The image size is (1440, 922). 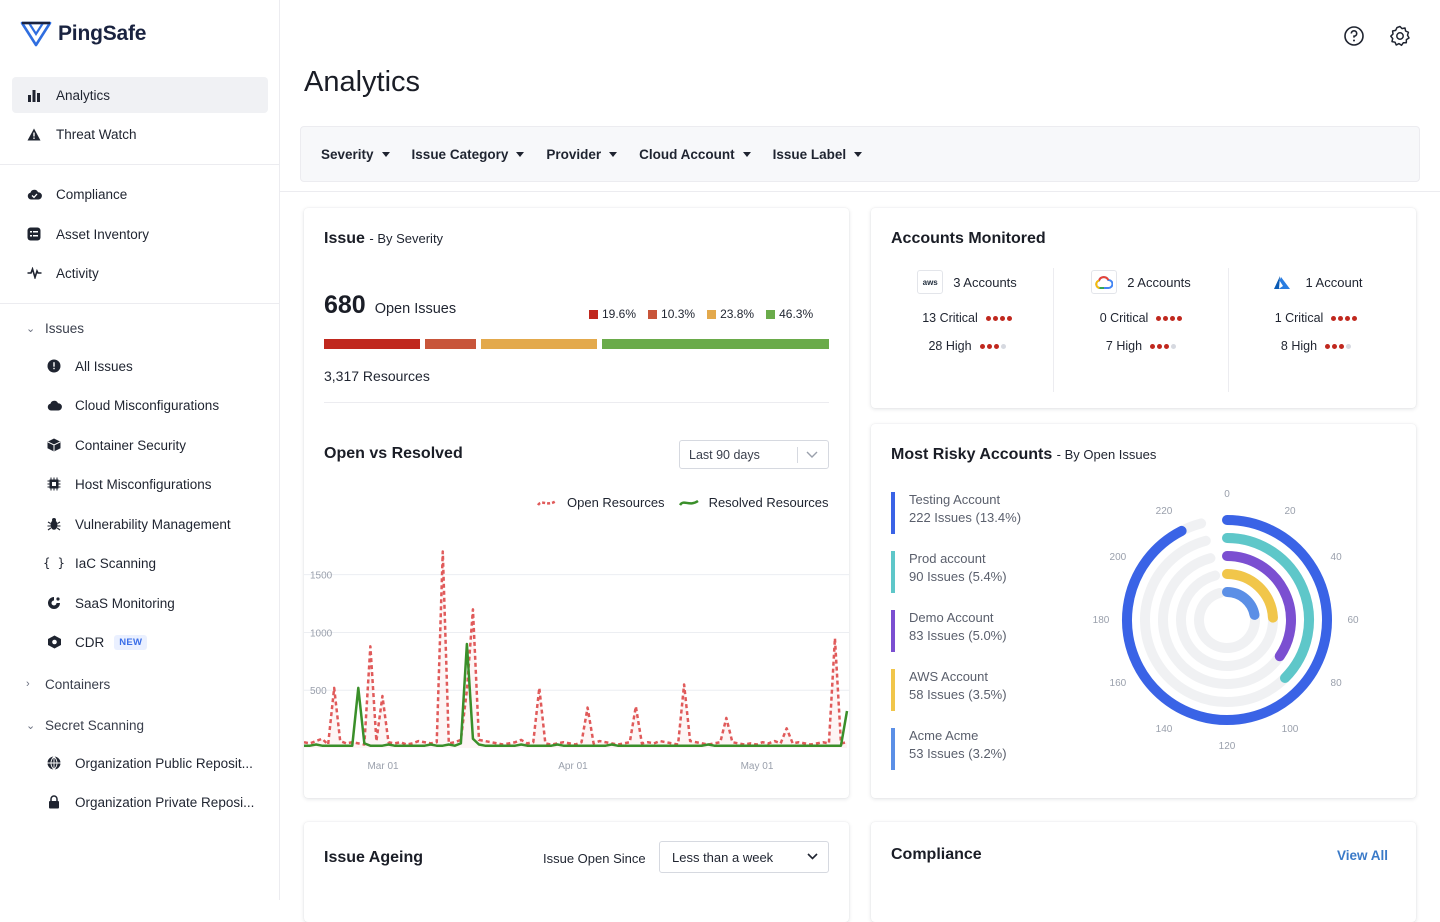 I want to click on issues-pct: (3.5%), so click(x=987, y=694).